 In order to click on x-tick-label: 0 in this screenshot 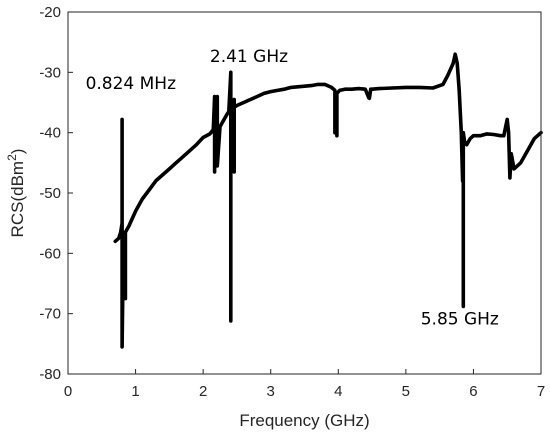, I will do `click(68, 391)`.